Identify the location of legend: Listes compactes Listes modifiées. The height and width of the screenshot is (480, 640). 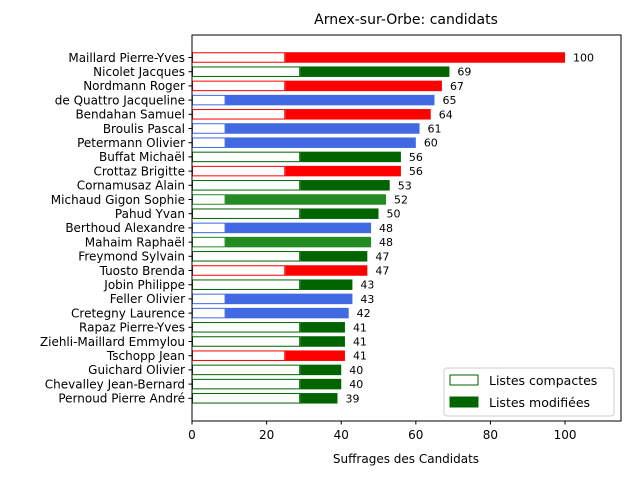
(529, 392).